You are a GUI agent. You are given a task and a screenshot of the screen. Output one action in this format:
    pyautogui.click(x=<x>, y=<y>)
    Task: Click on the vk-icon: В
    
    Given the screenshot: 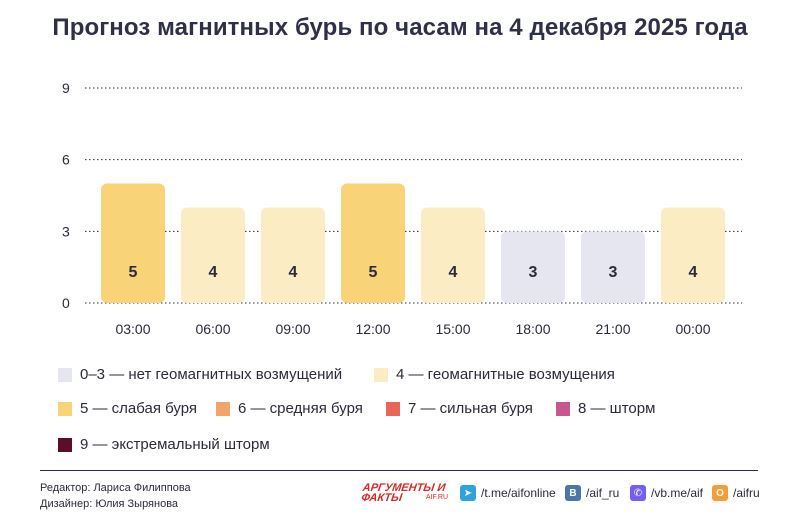 What is the action you would take?
    pyautogui.click(x=573, y=493)
    